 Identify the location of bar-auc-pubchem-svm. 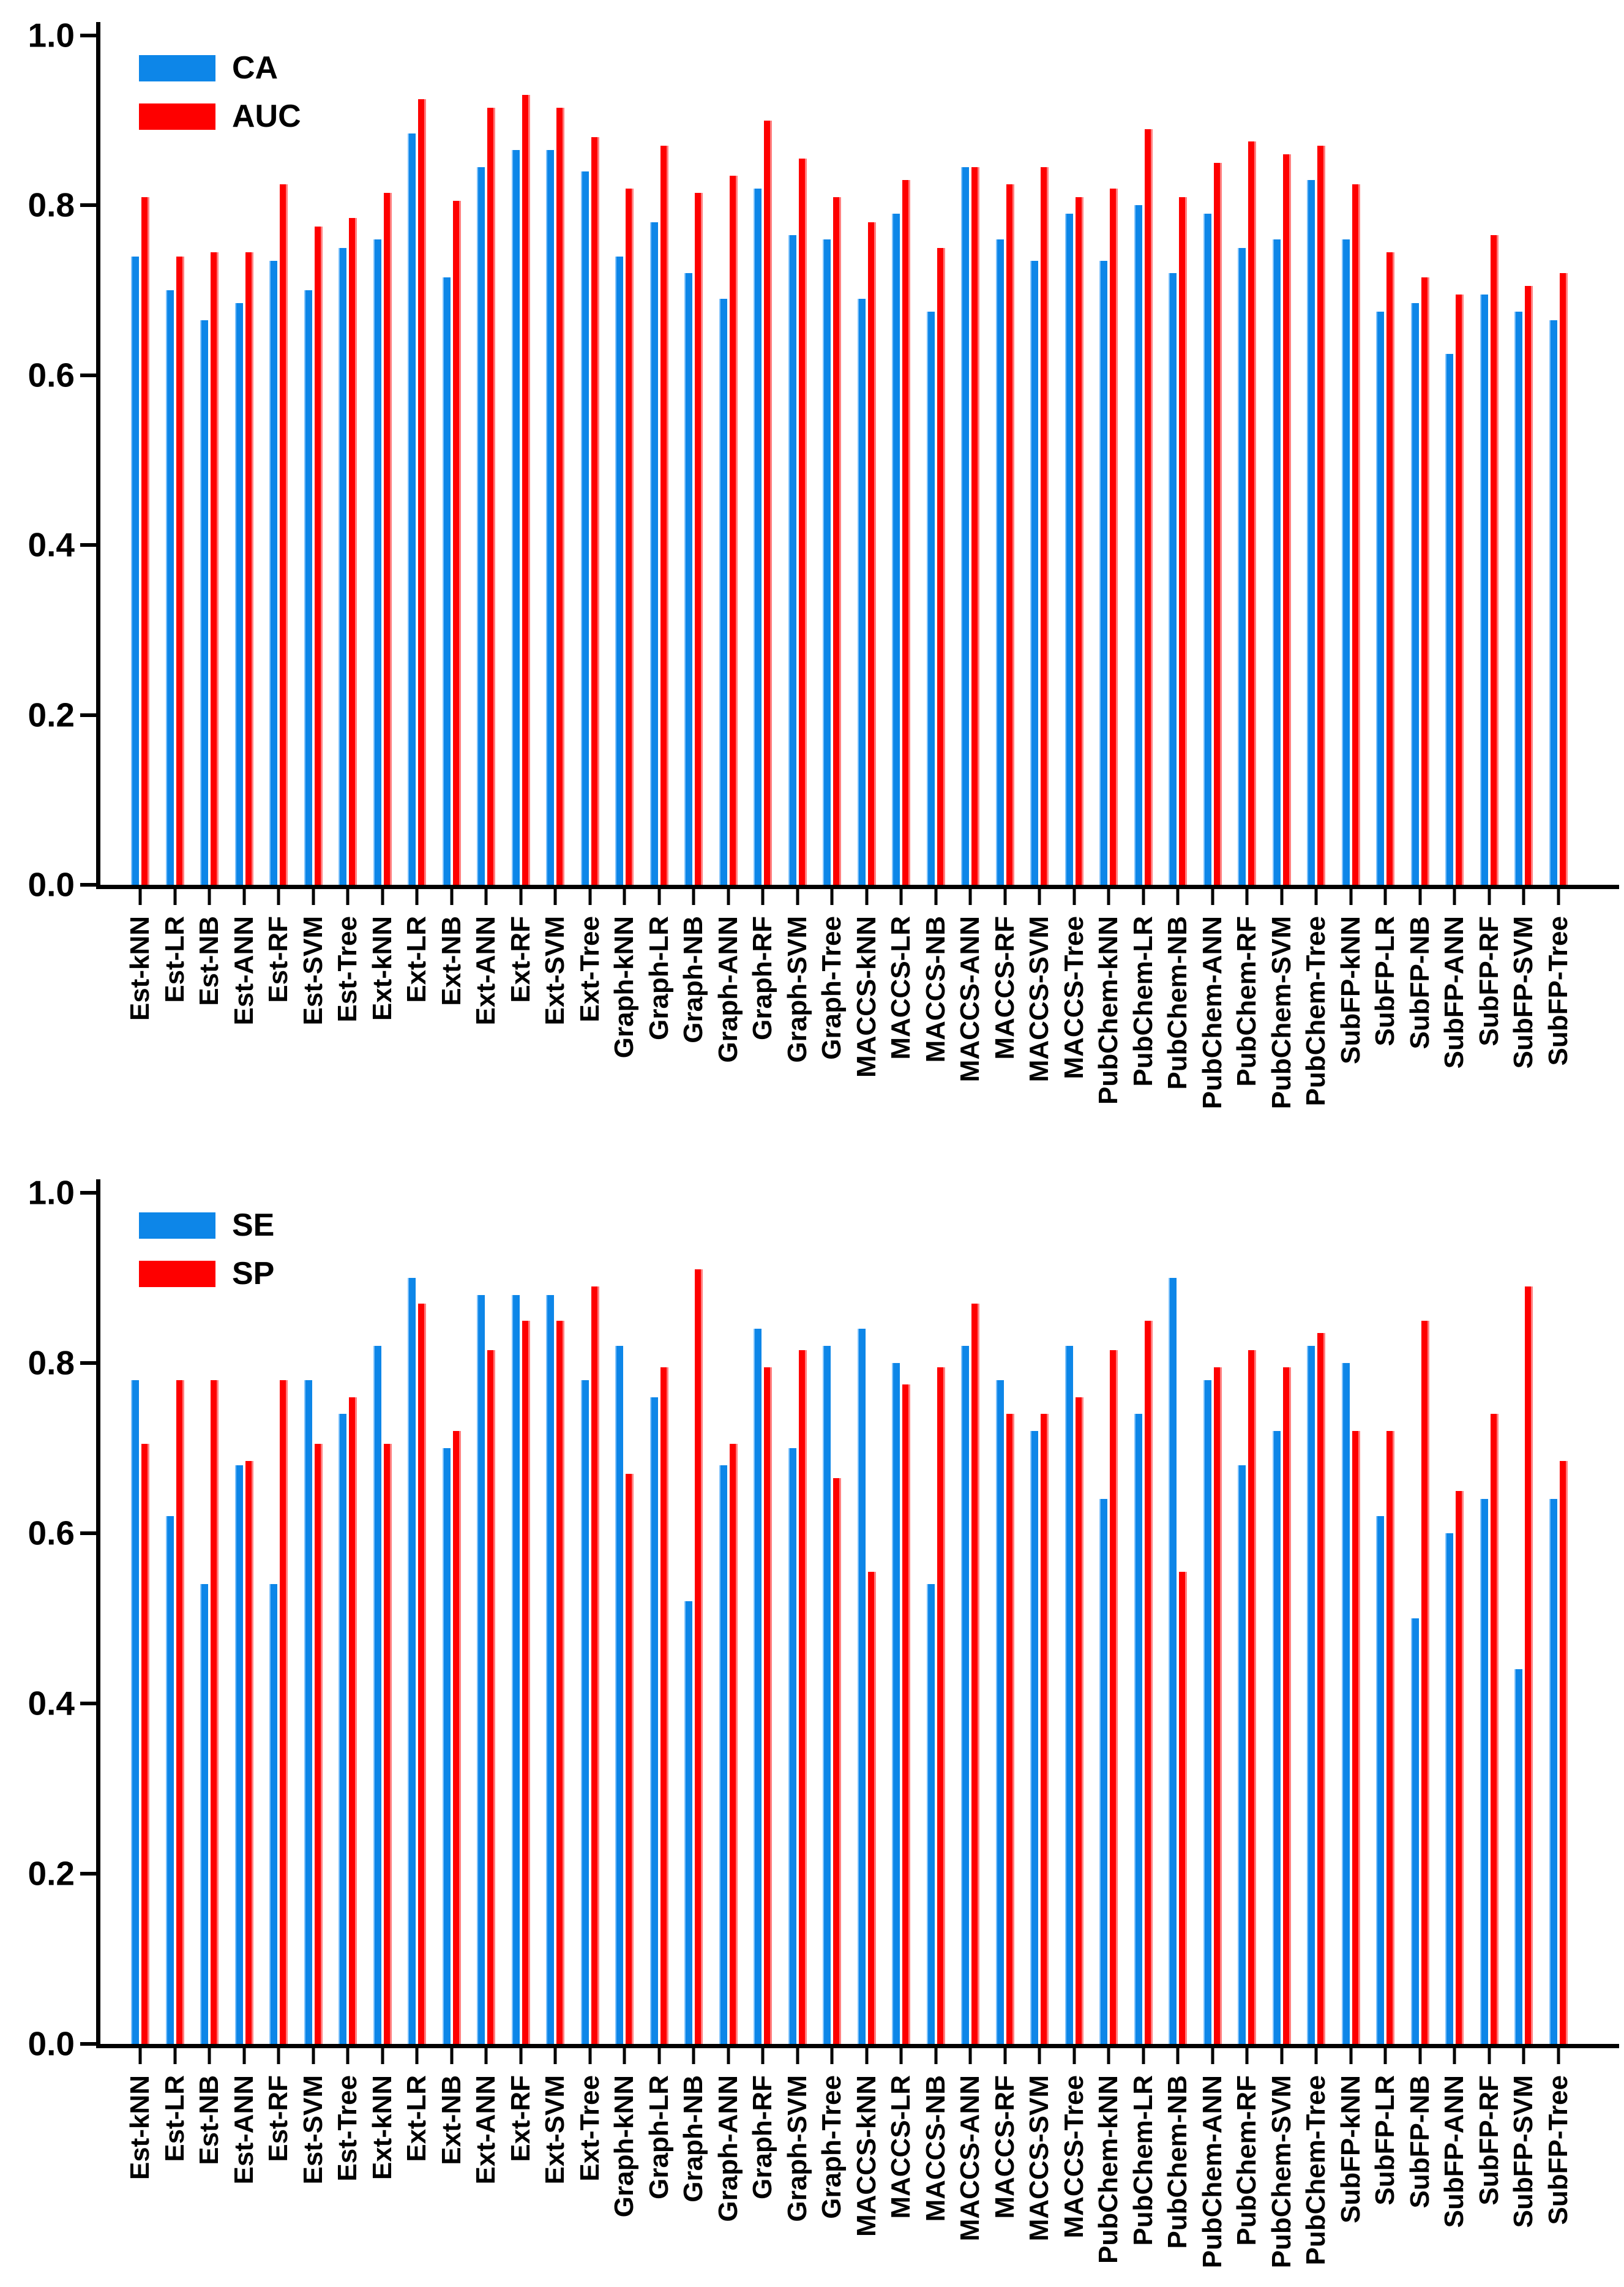
(1286, 519).